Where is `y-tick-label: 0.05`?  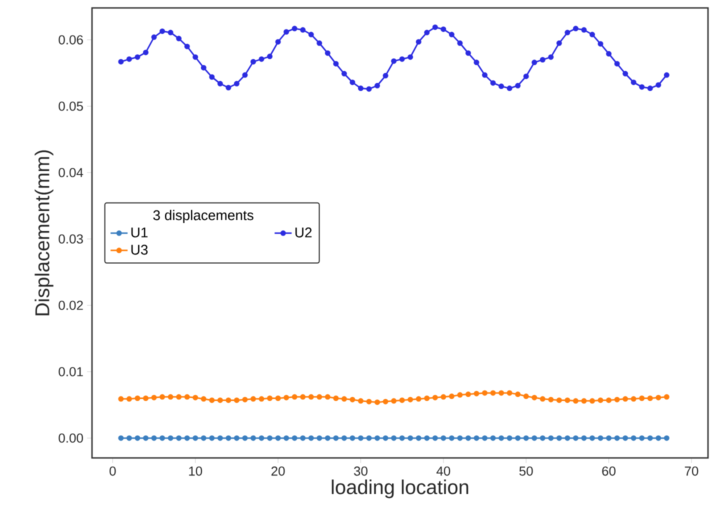 y-tick-label: 0.05 is located at coordinates (70, 106).